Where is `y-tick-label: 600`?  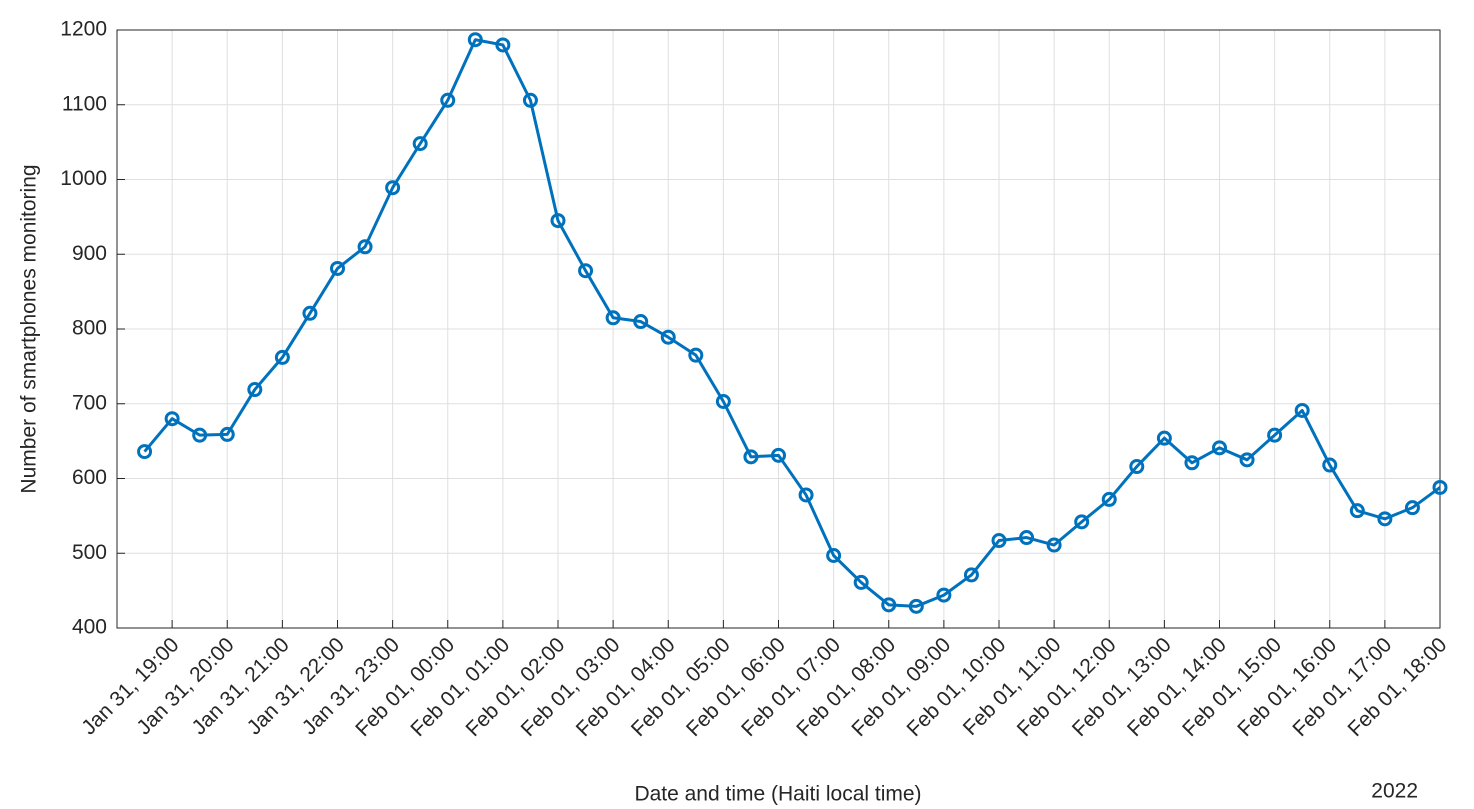
y-tick-label: 600 is located at coordinates (89, 477).